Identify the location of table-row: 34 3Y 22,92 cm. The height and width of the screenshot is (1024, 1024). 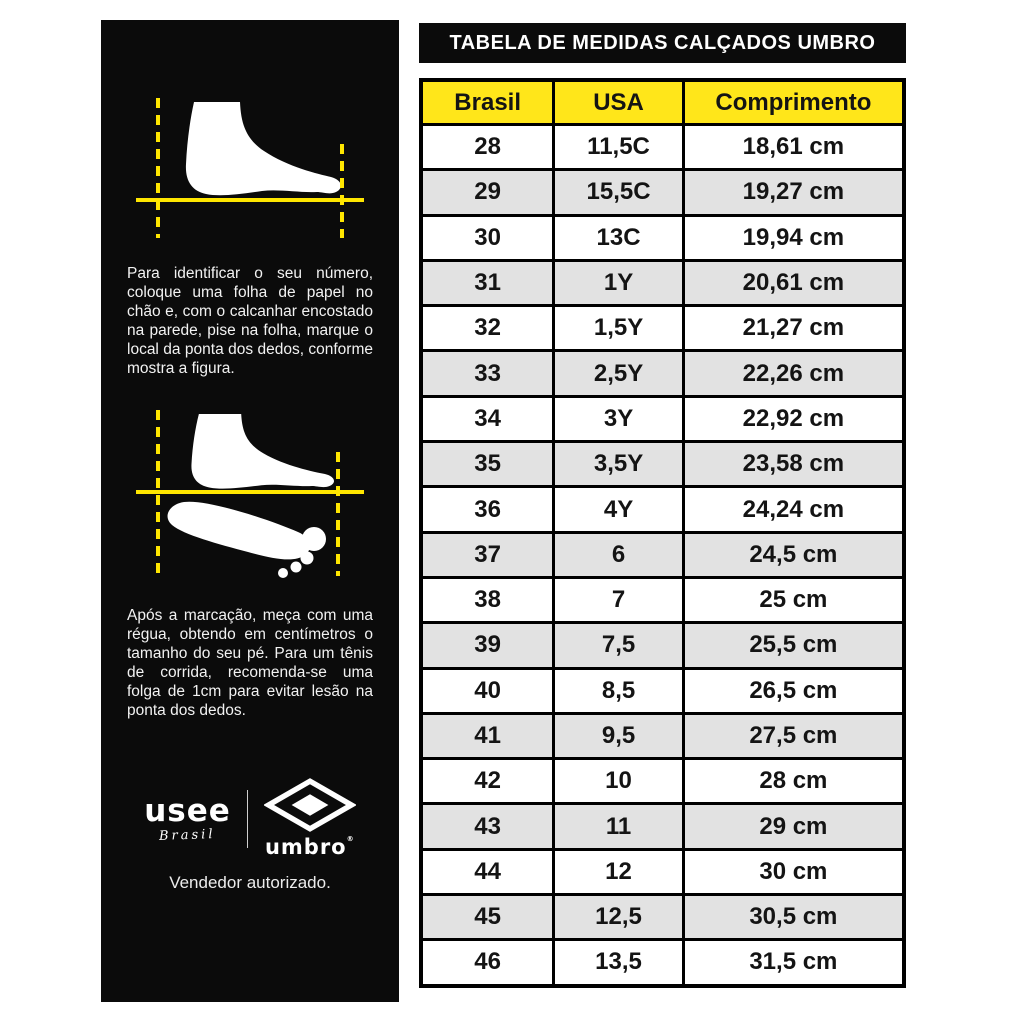
(662, 419).